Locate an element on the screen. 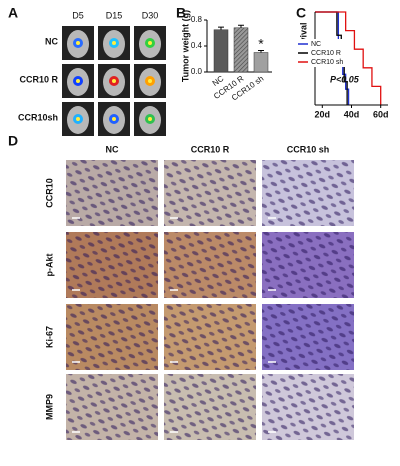 The height and width of the screenshot is (466, 400). legend-label: NC is located at coordinates (316, 44).